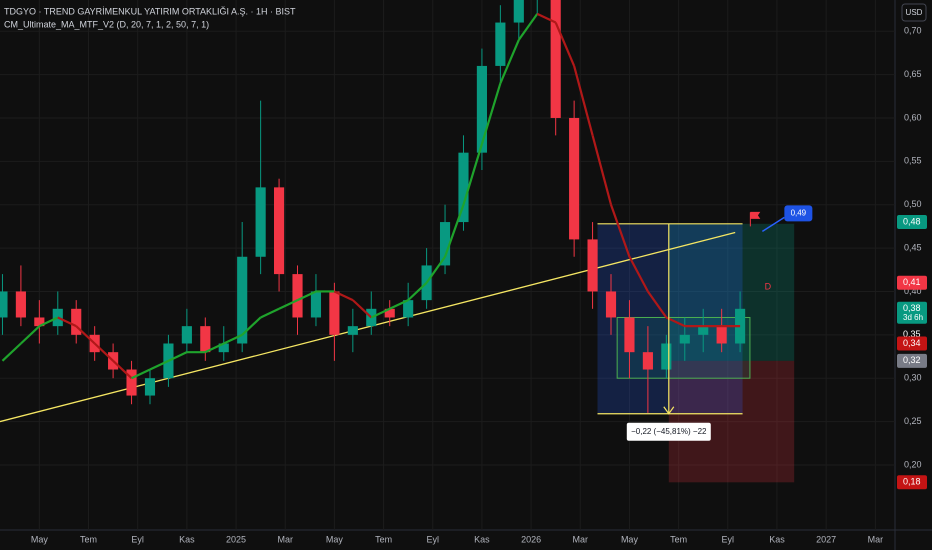  Describe the element at coordinates (913, 378) in the screenshot. I see `y-tick-label: 0,30` at that location.